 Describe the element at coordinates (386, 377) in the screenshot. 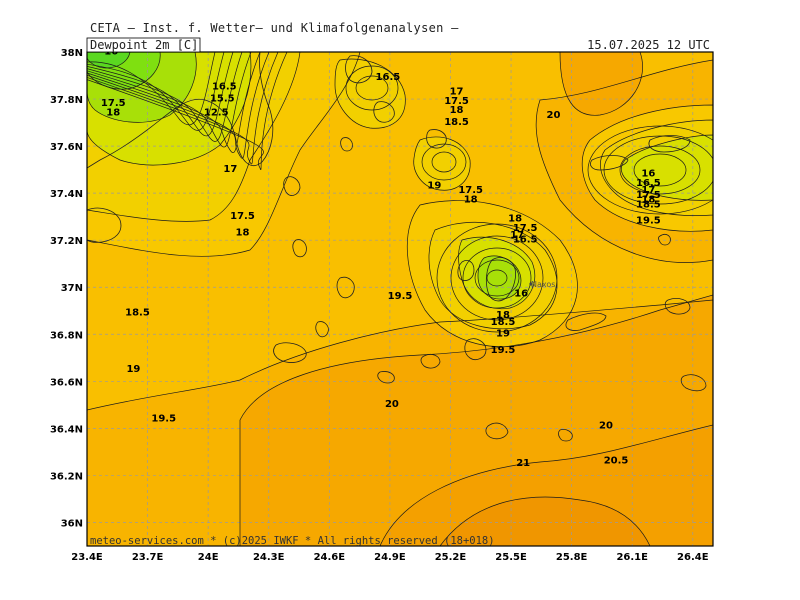

I see `island-folegandros` at that location.